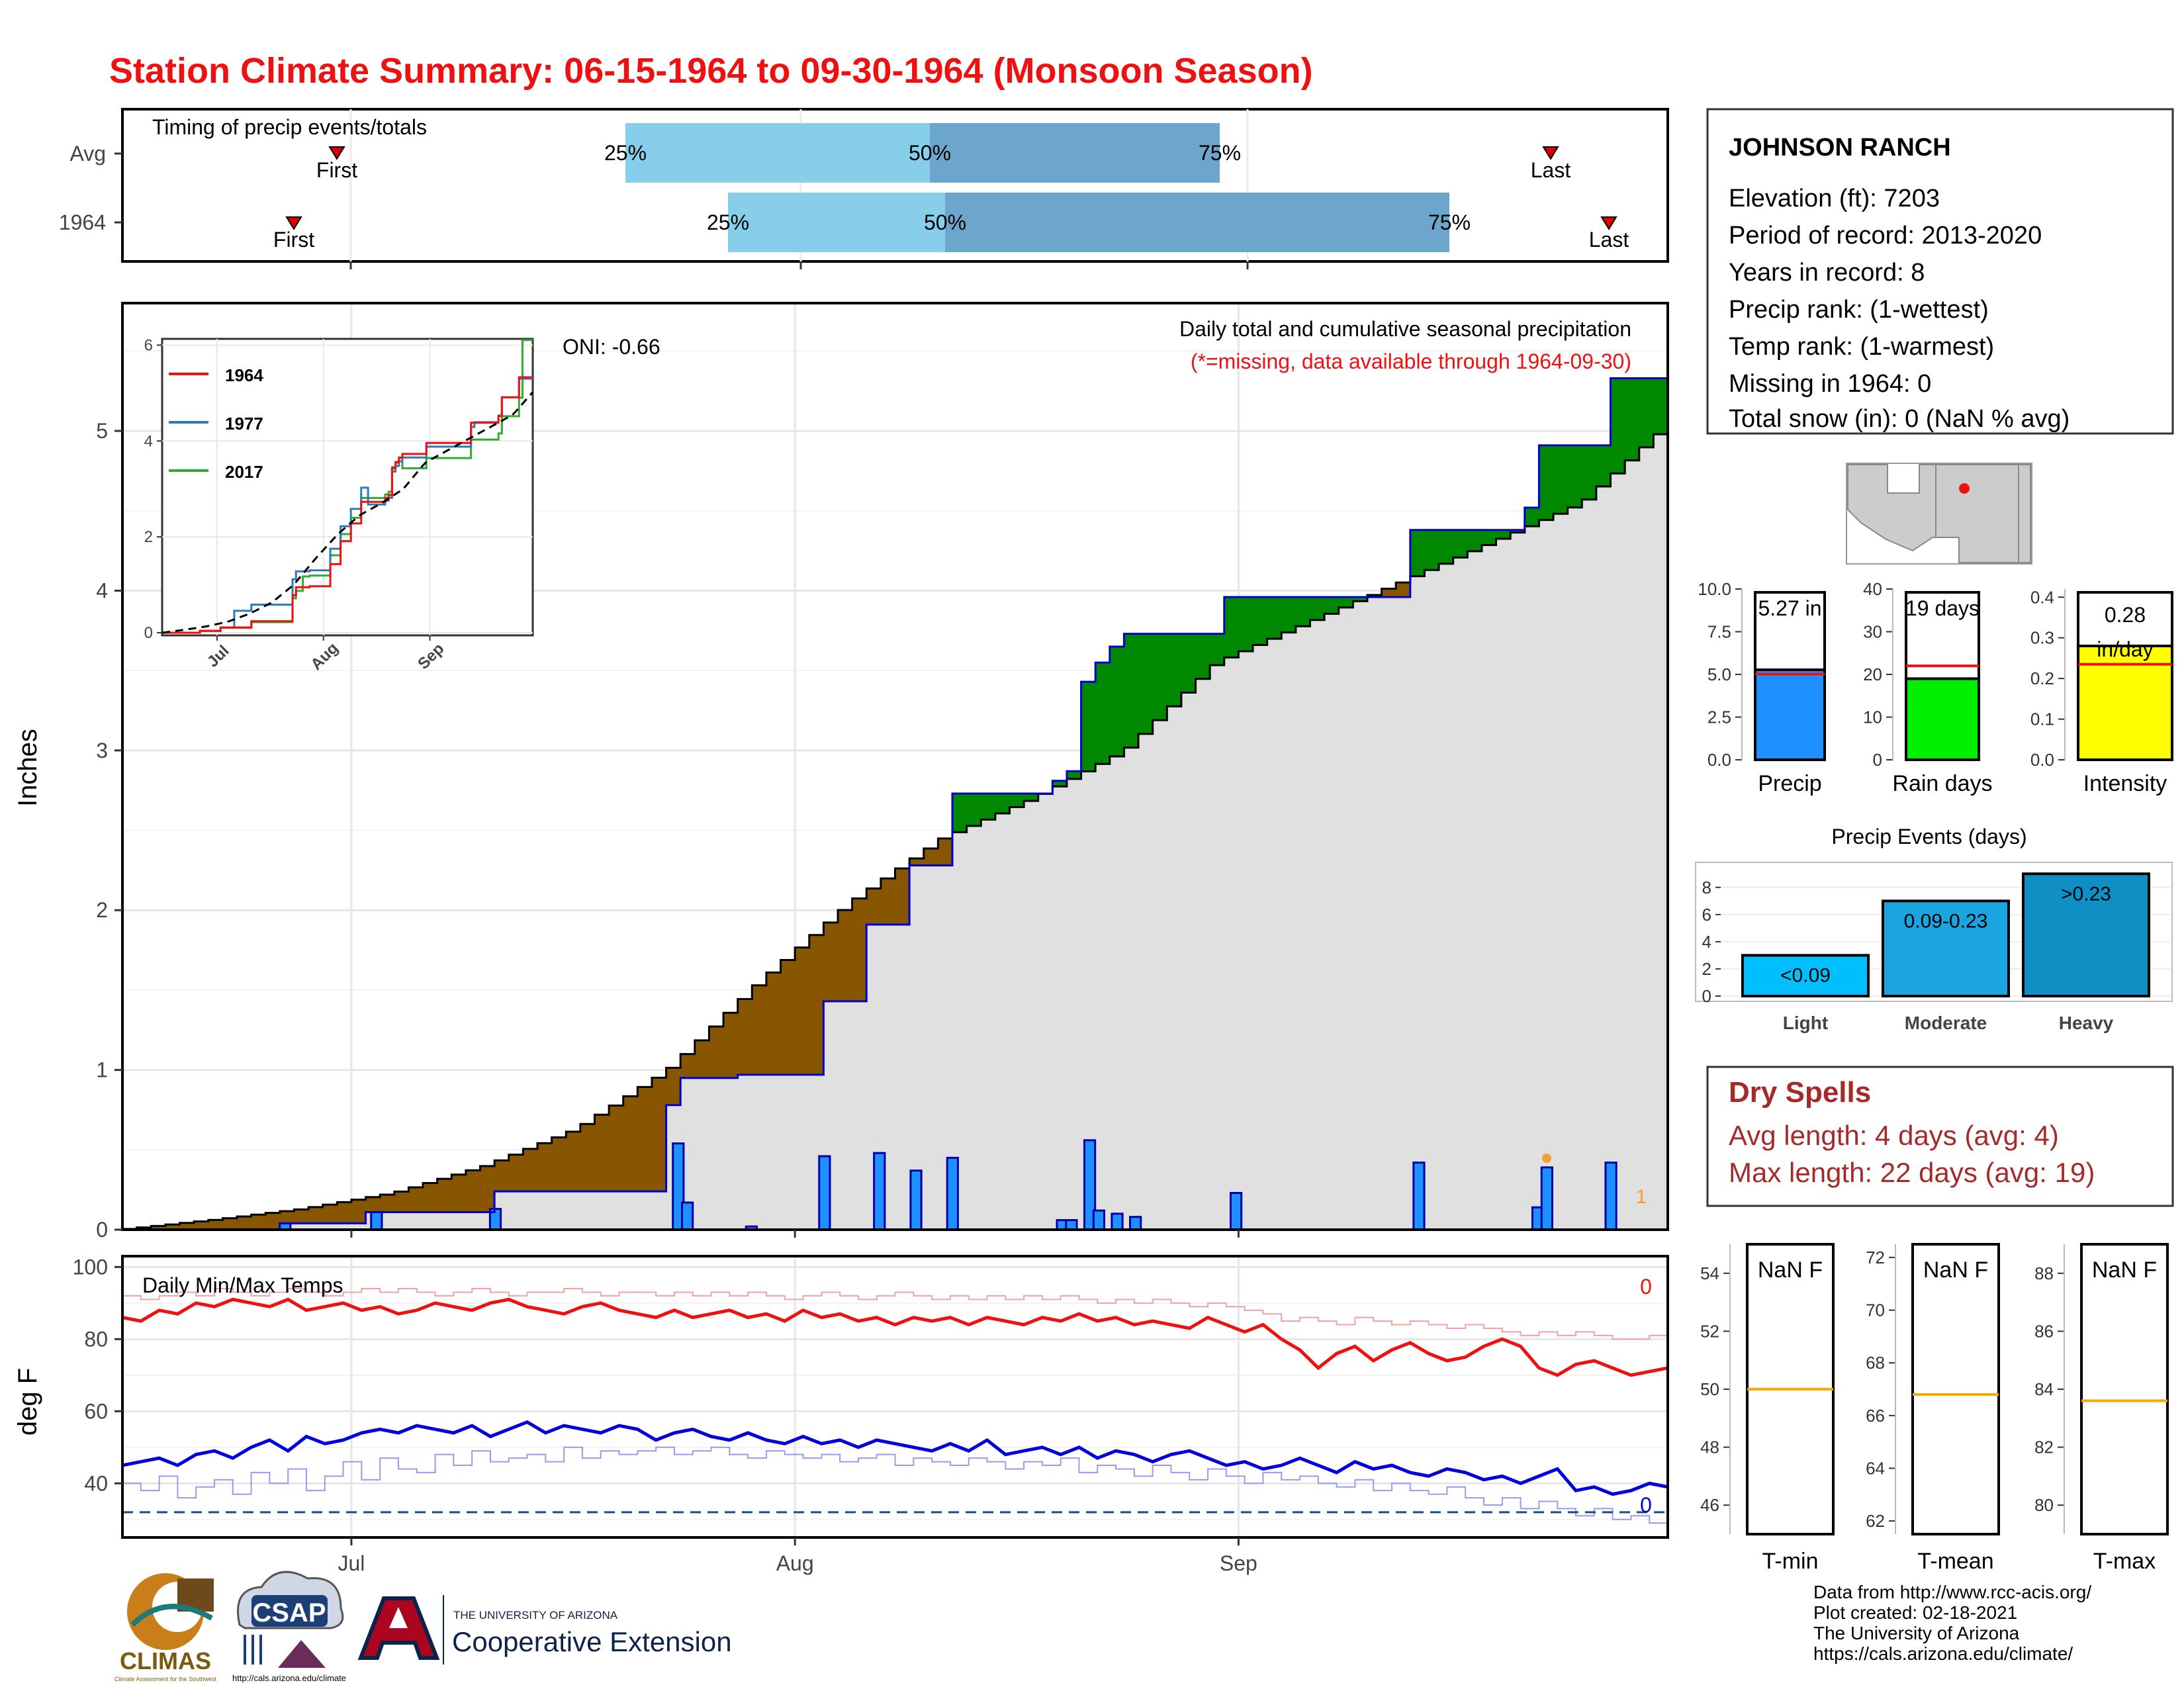 The image size is (2184, 1691). I want to click on summary-ytick-label: 30, so click(1872, 632).